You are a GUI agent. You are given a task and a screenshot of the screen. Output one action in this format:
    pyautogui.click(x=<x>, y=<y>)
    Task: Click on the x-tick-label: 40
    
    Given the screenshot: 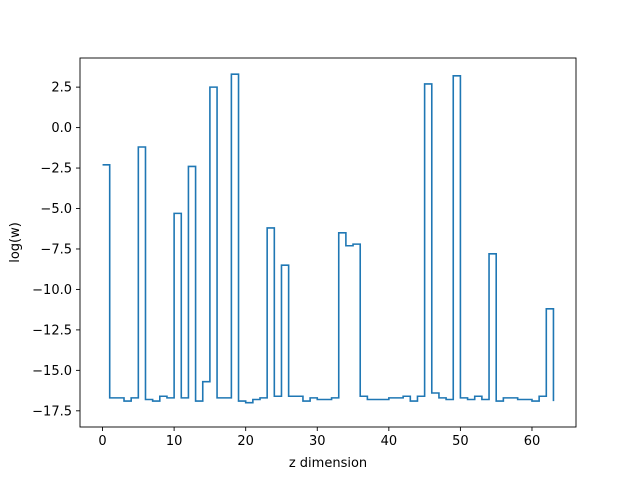 What is the action you would take?
    pyautogui.click(x=389, y=441)
    